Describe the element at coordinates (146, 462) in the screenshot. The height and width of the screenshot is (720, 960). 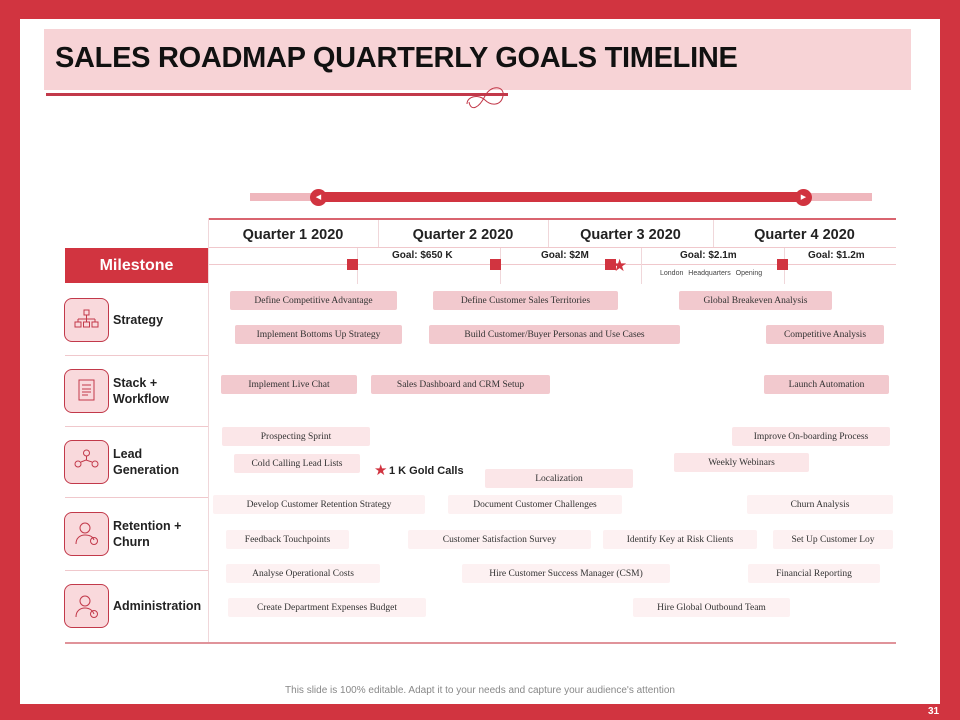
I see `row-label-lead-generation: Lead Generation` at that location.